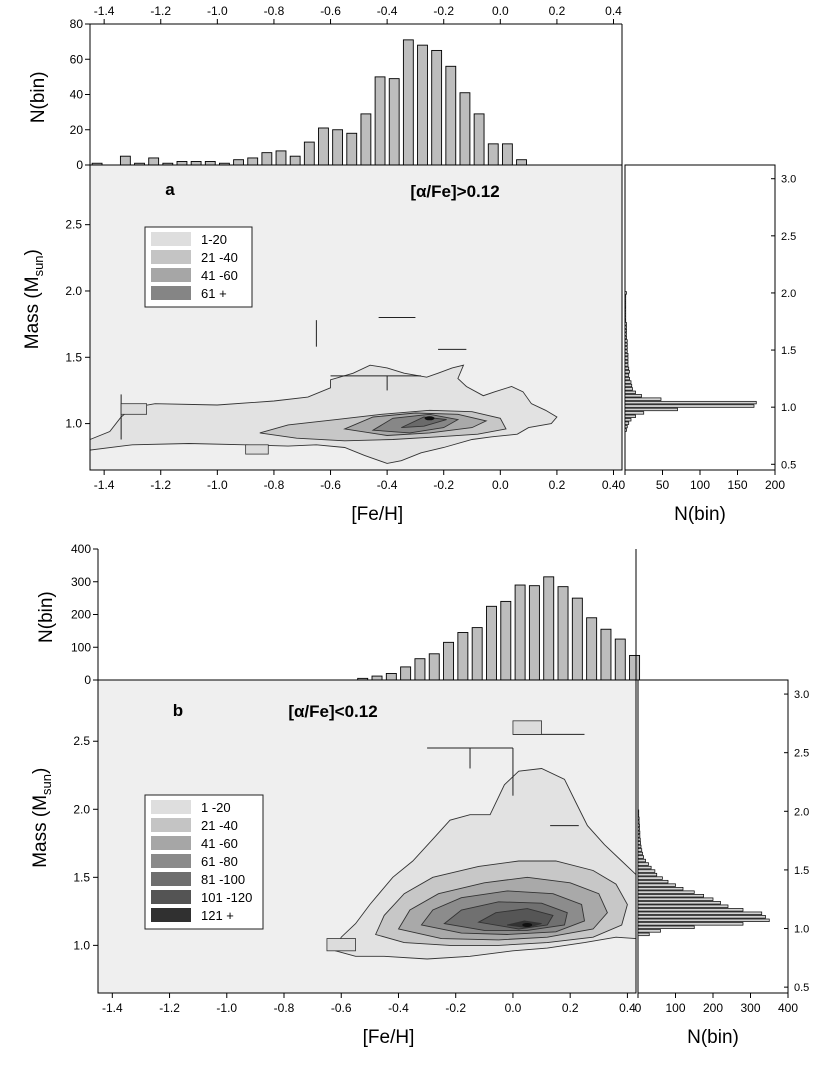  I want to click on x-tick-label: 0.0, so click(500, 485).